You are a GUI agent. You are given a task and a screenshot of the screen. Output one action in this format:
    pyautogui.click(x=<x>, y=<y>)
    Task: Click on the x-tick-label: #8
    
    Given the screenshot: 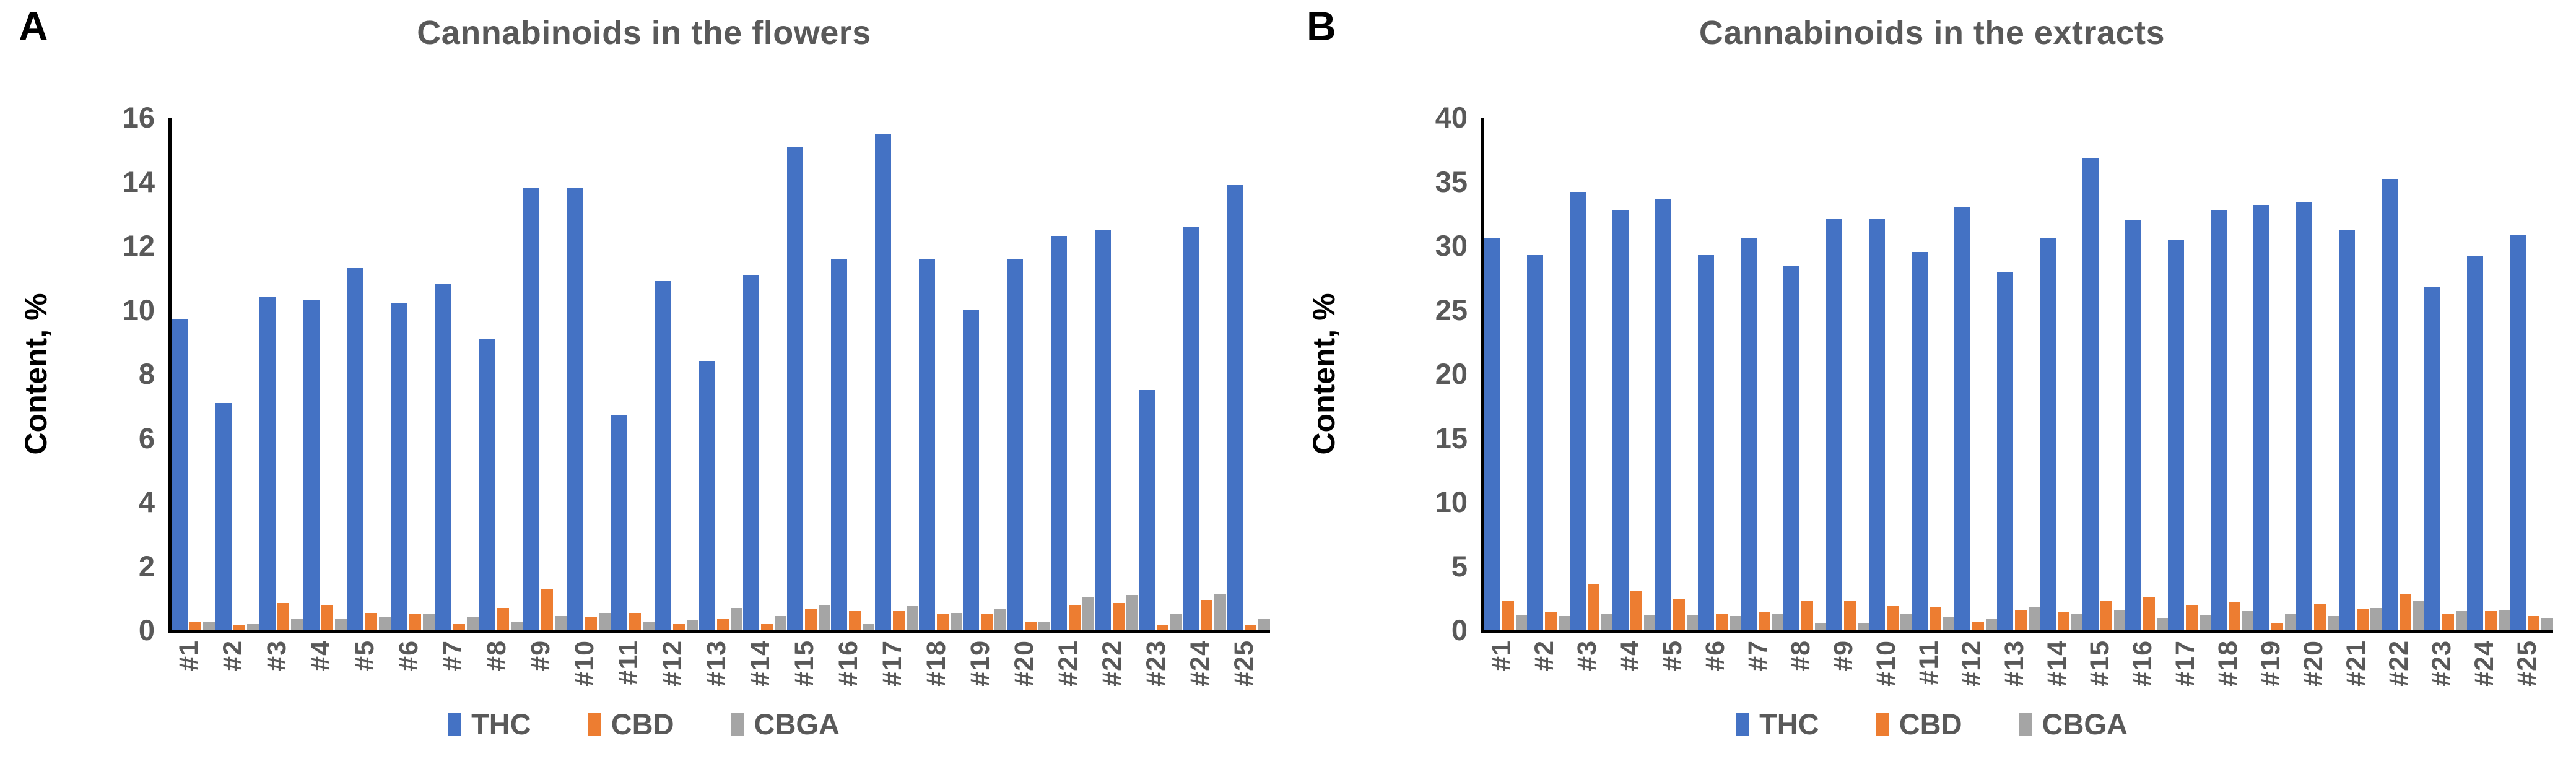 What is the action you would take?
    pyautogui.click(x=1801, y=655)
    